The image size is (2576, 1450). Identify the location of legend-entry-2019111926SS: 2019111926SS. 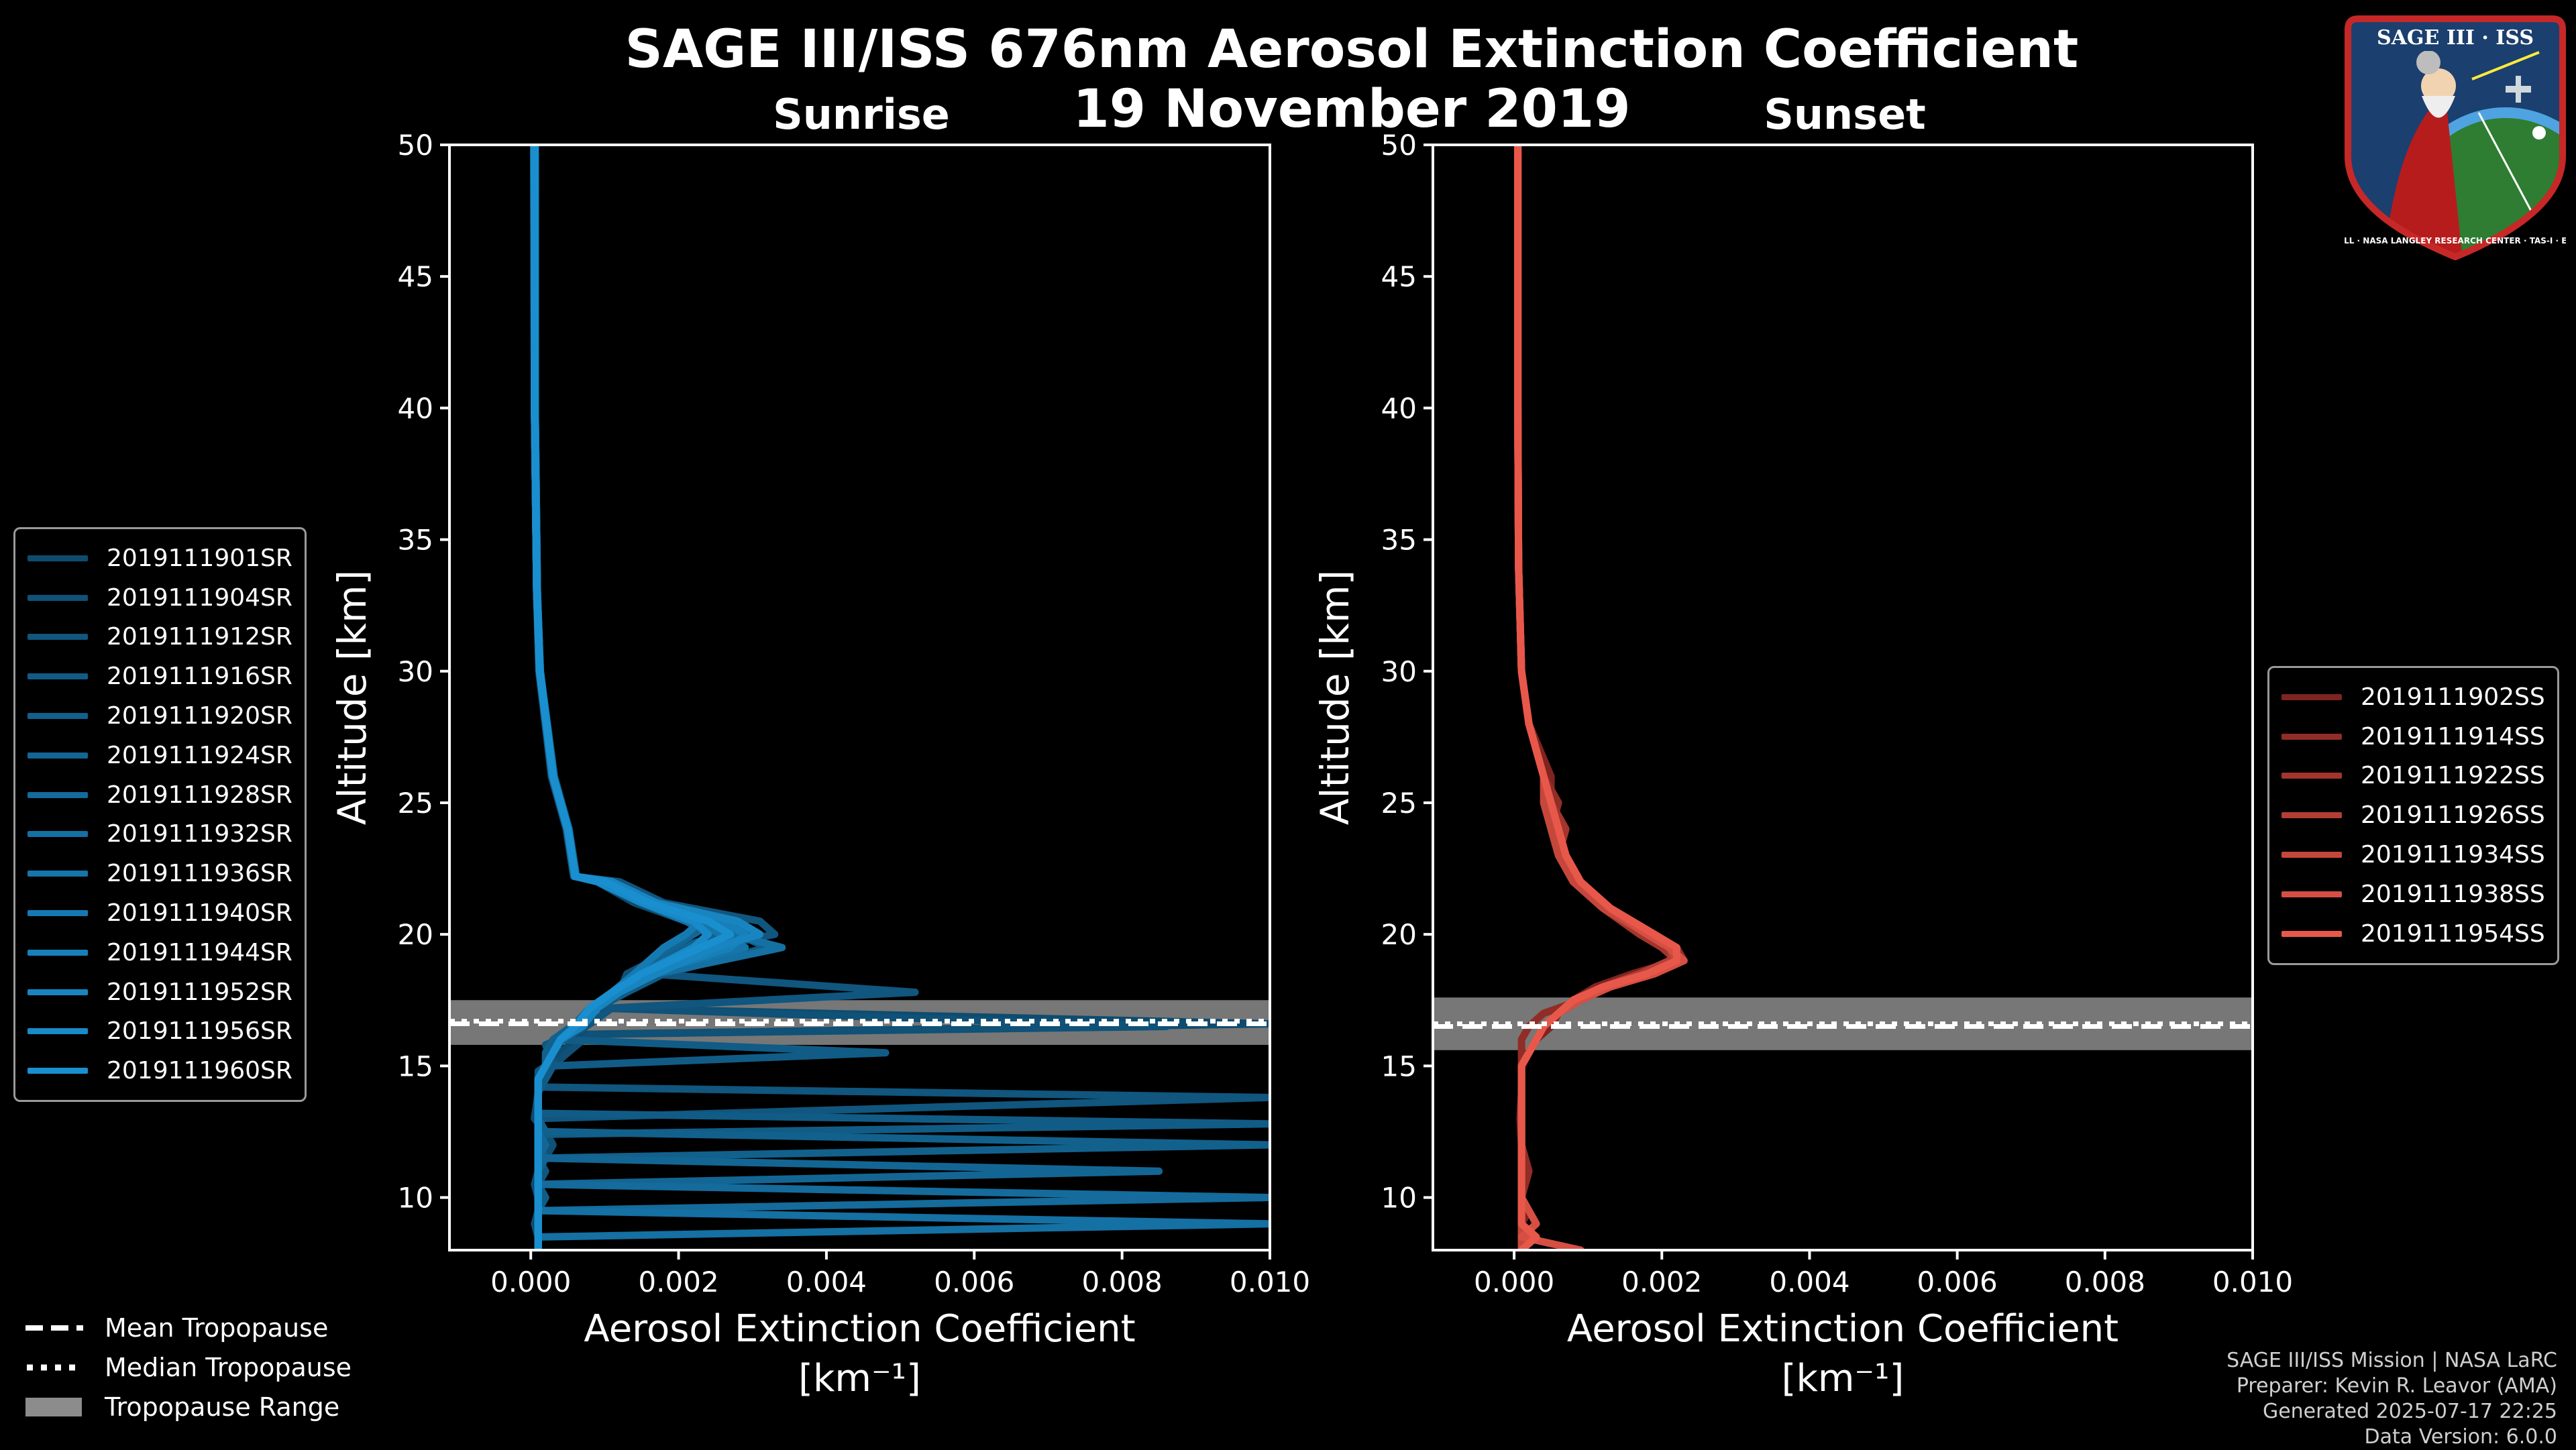
(2413, 815).